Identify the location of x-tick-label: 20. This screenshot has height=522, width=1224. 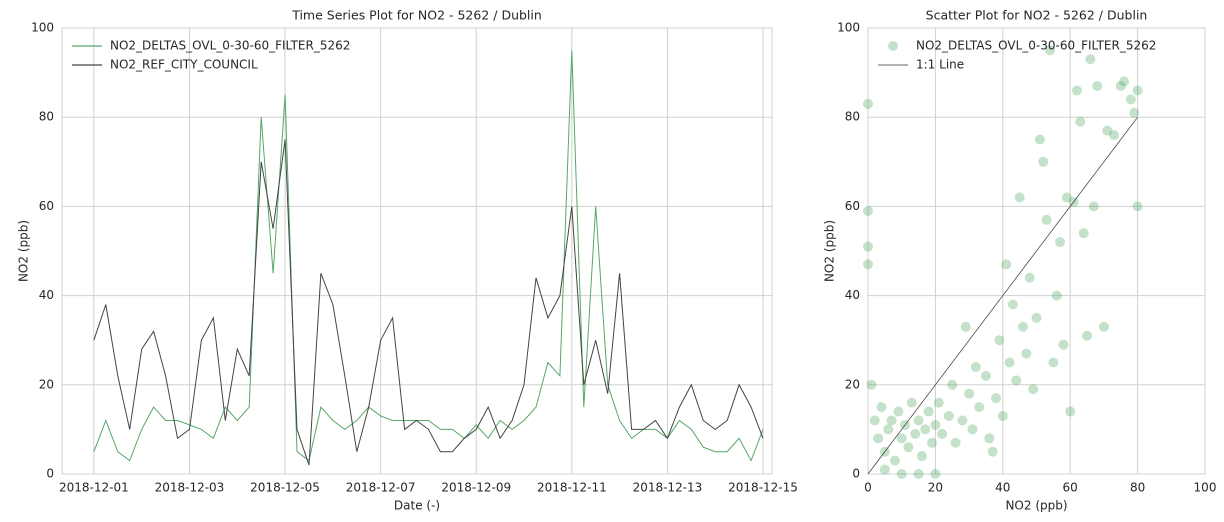
(935, 488).